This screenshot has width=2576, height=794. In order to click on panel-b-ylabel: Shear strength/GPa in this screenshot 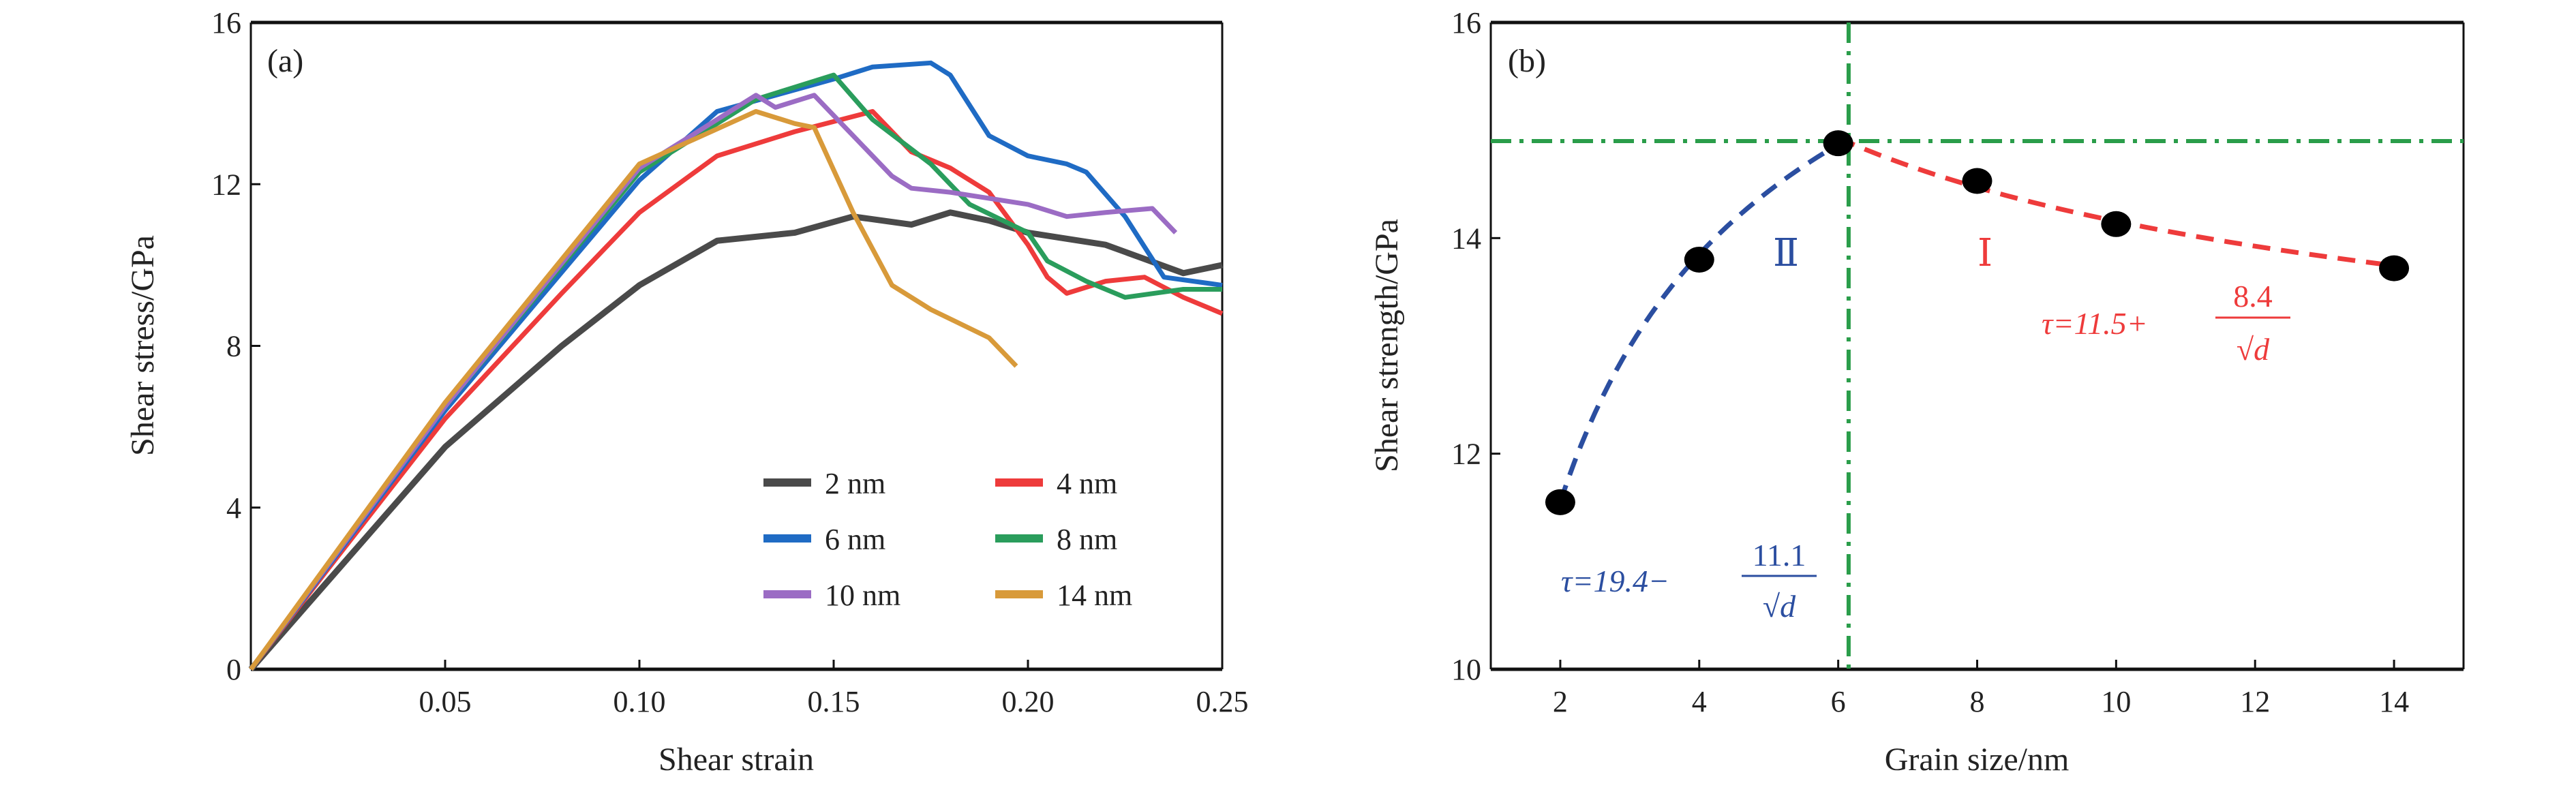, I will do `click(1387, 345)`.